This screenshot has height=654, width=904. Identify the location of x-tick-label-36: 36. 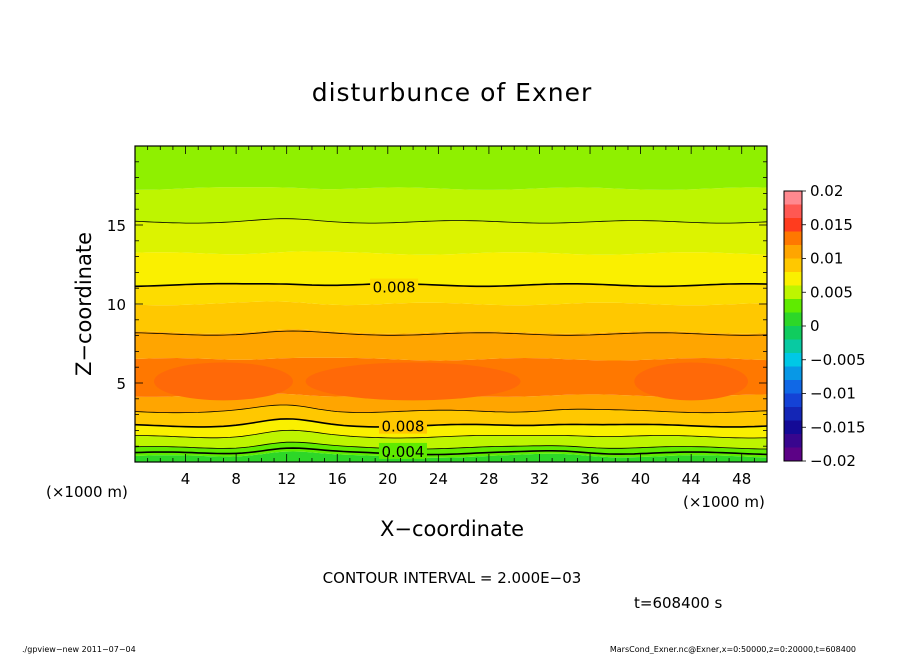
(589, 479).